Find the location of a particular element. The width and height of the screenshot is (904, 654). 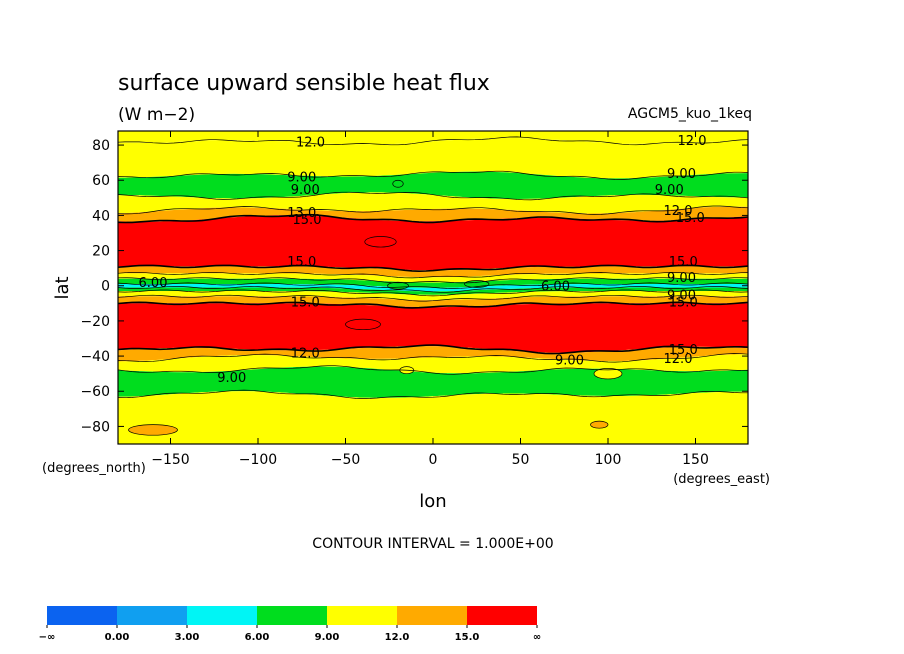

contour-label-0: 12.0 is located at coordinates (310, 143).